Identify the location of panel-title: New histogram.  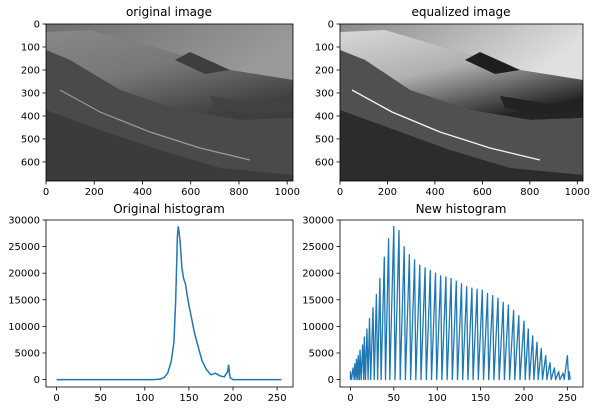
(461, 209).